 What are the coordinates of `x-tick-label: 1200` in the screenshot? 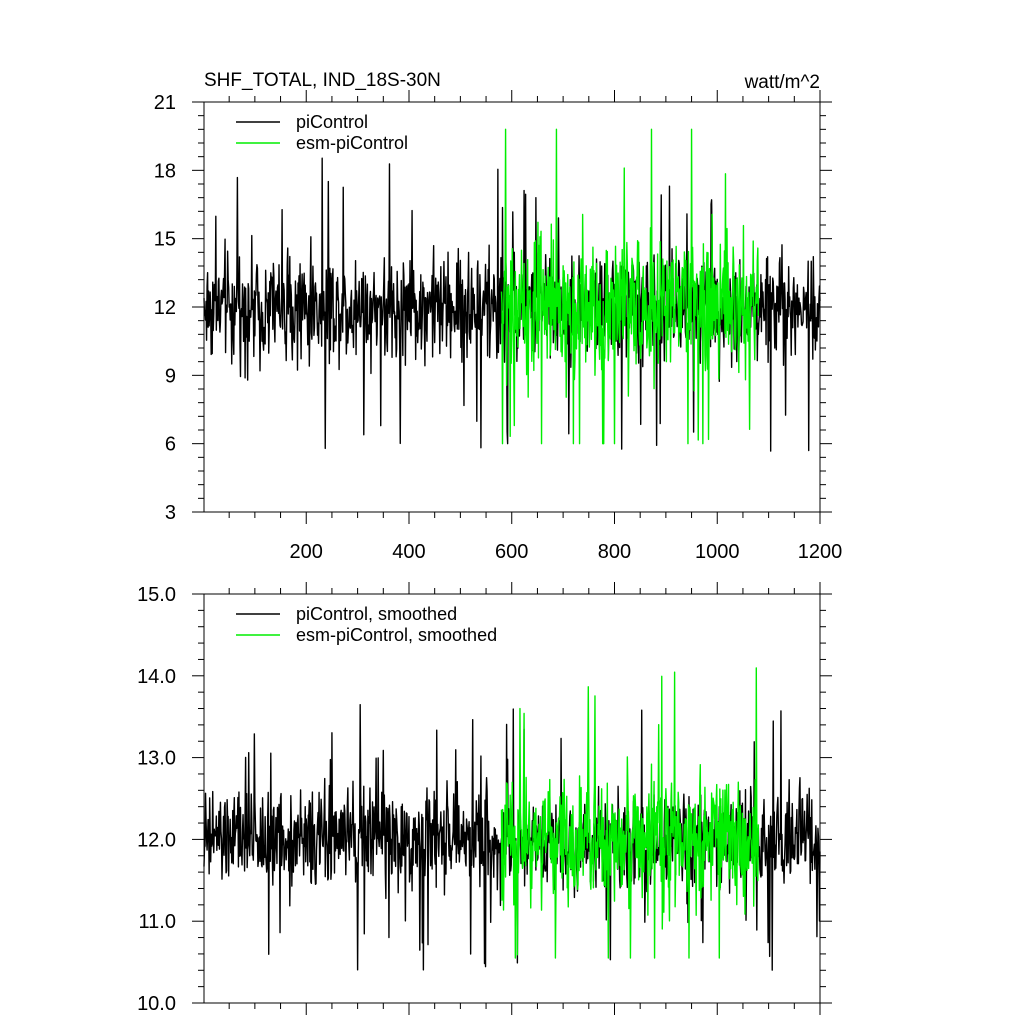 It's located at (820, 552).